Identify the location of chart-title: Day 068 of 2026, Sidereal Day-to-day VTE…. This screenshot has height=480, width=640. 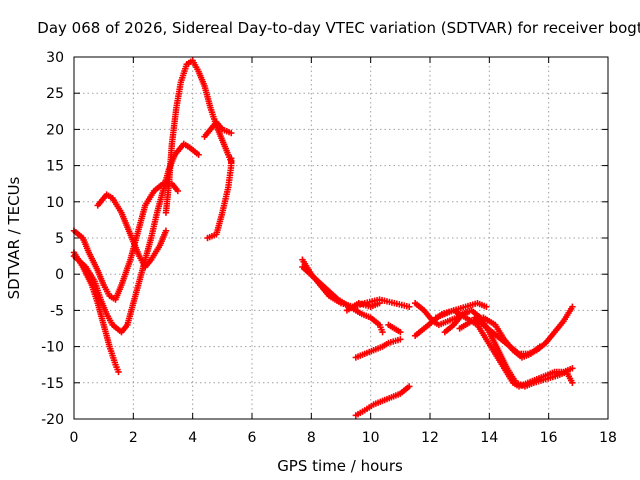
(338, 28).